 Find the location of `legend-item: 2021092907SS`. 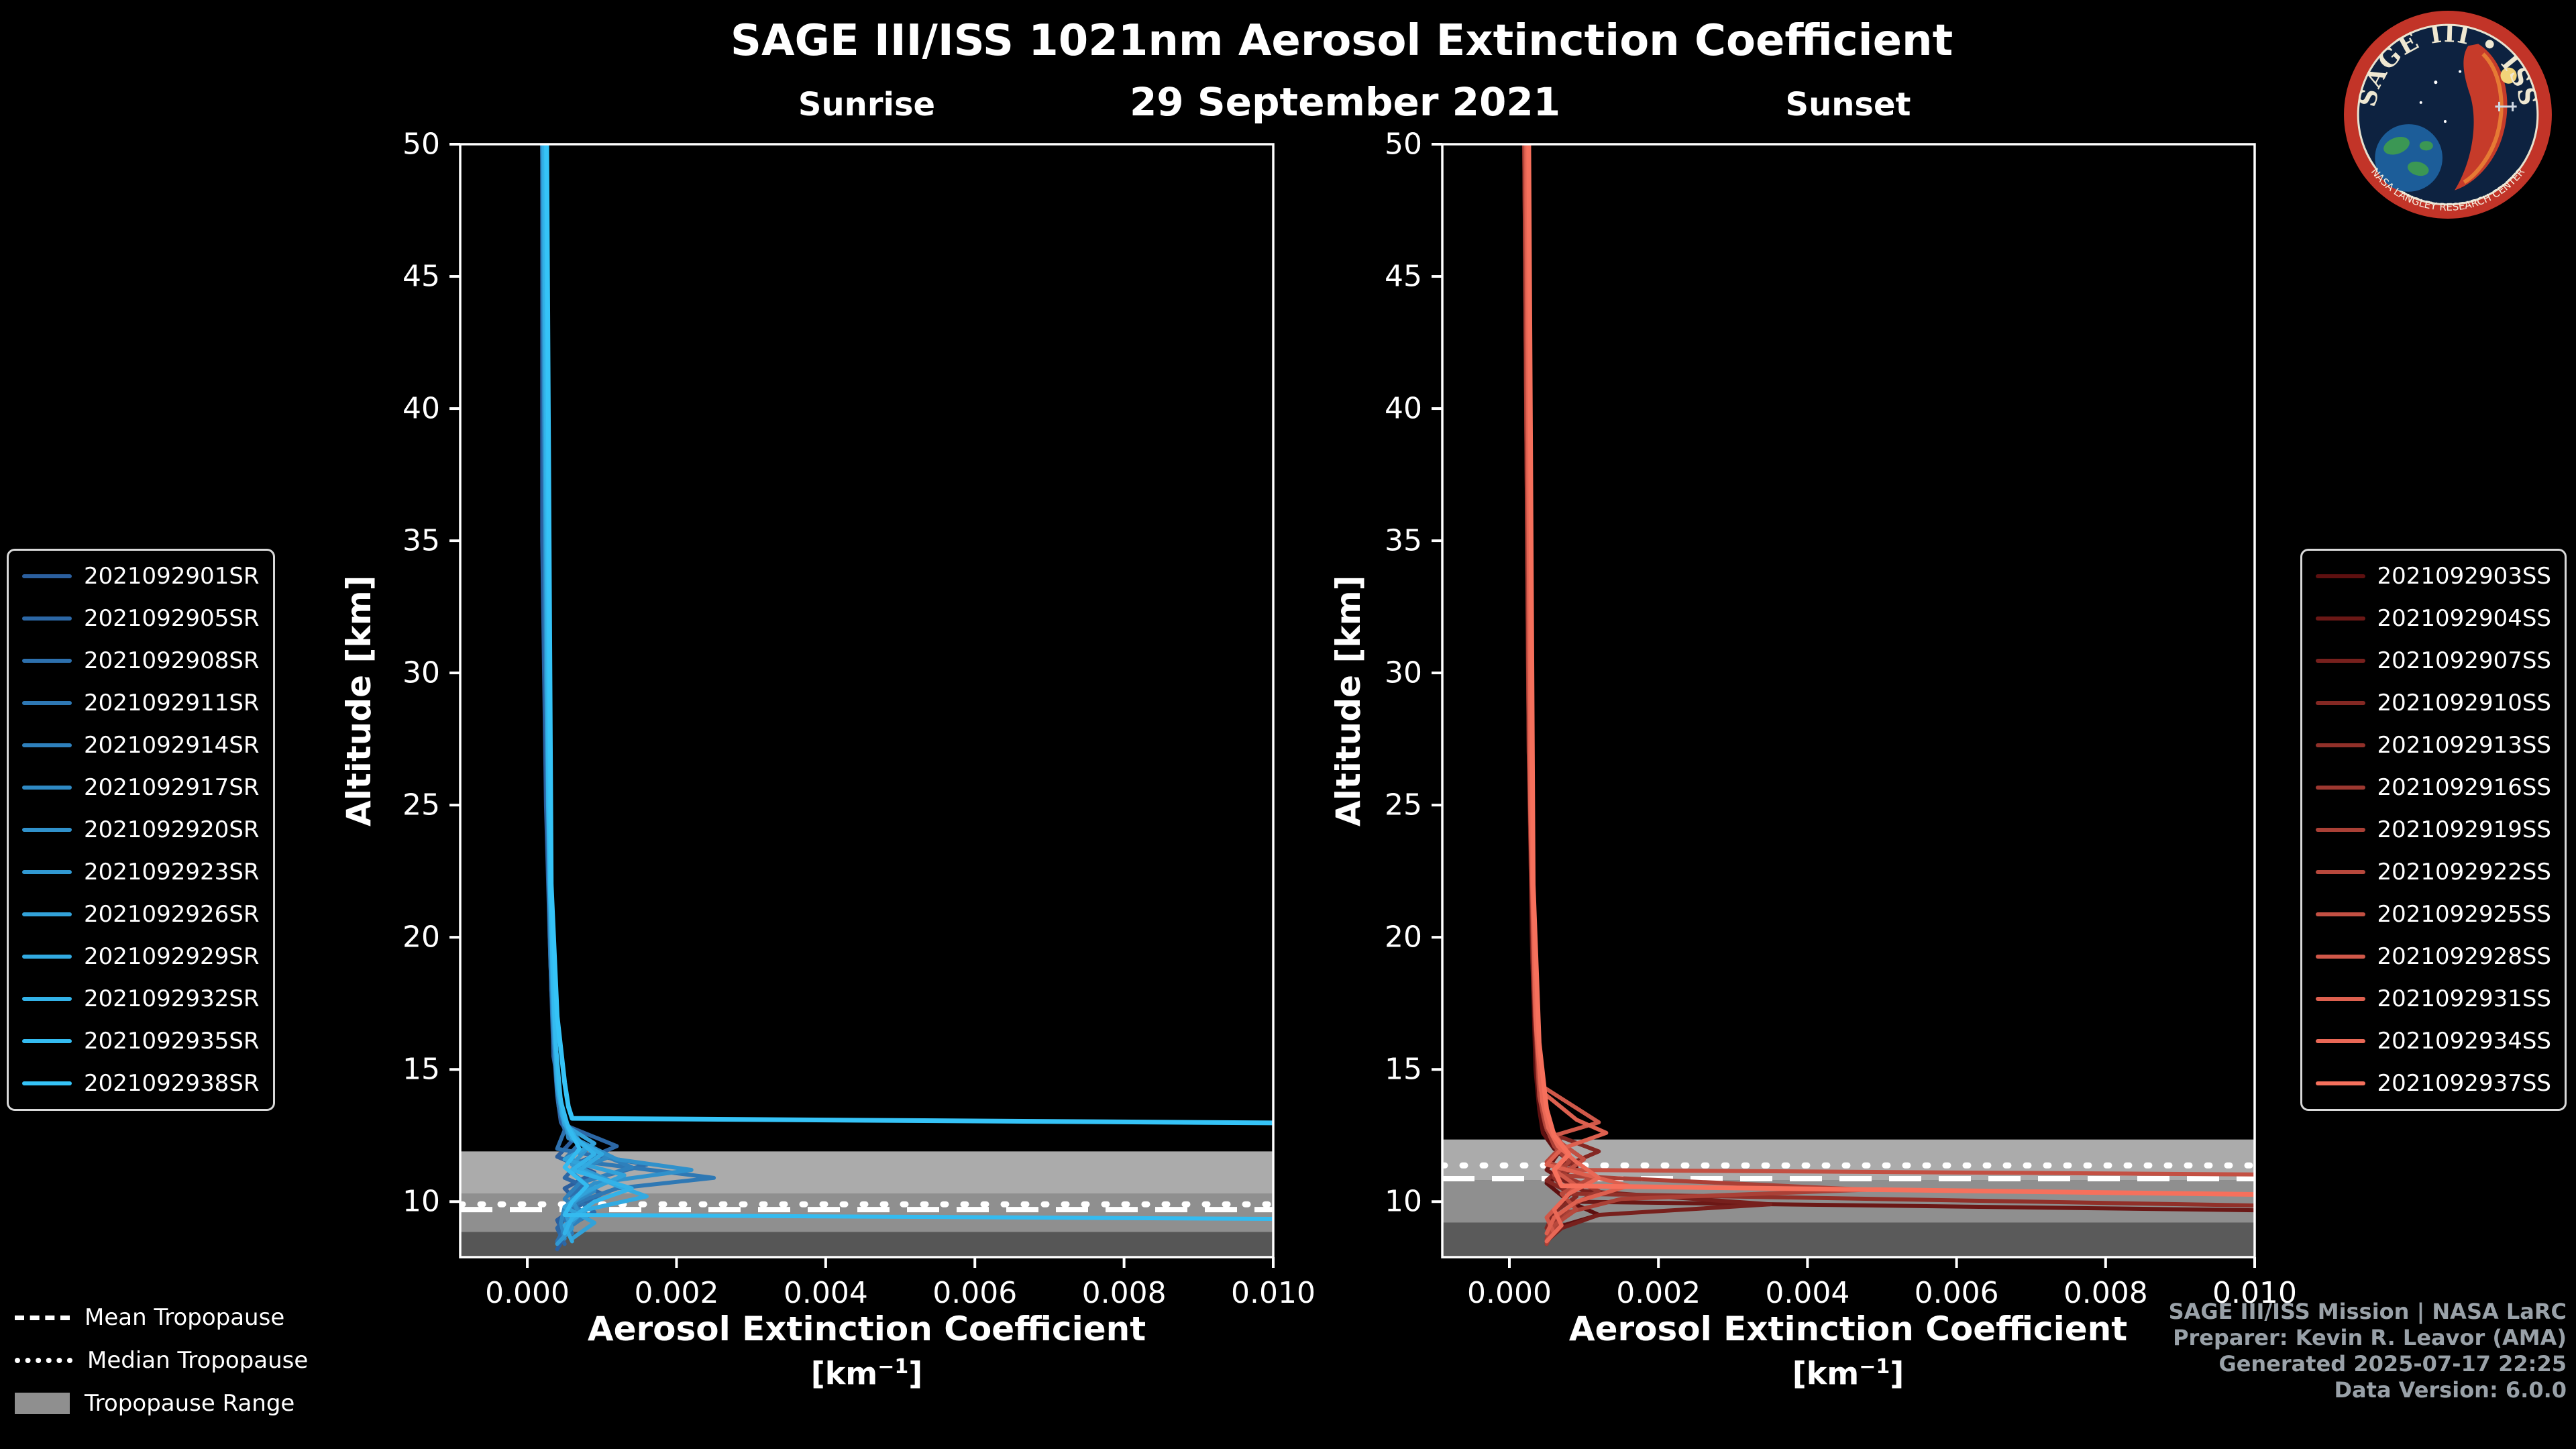

legend-item: 2021092907SS is located at coordinates (2433, 660).